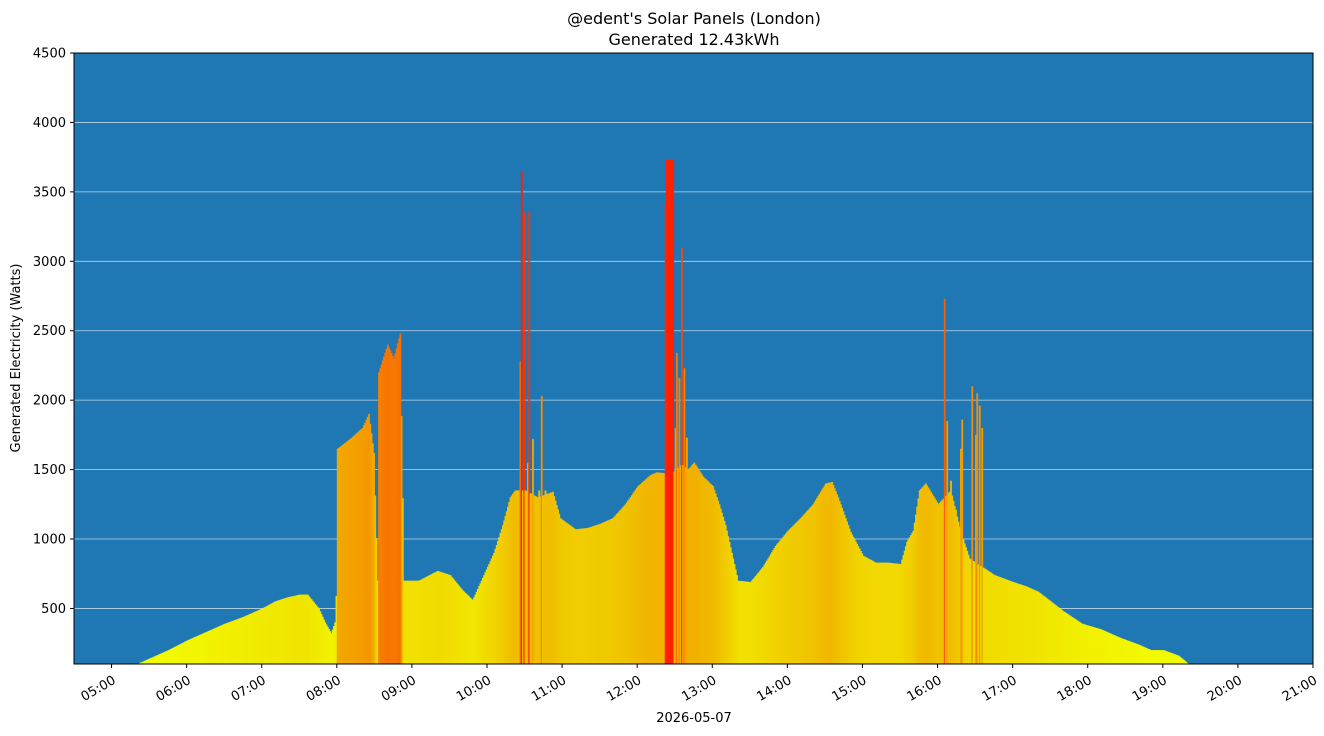  Describe the element at coordinates (49, 192) in the screenshot. I see `y-tick-label: 3500` at that location.